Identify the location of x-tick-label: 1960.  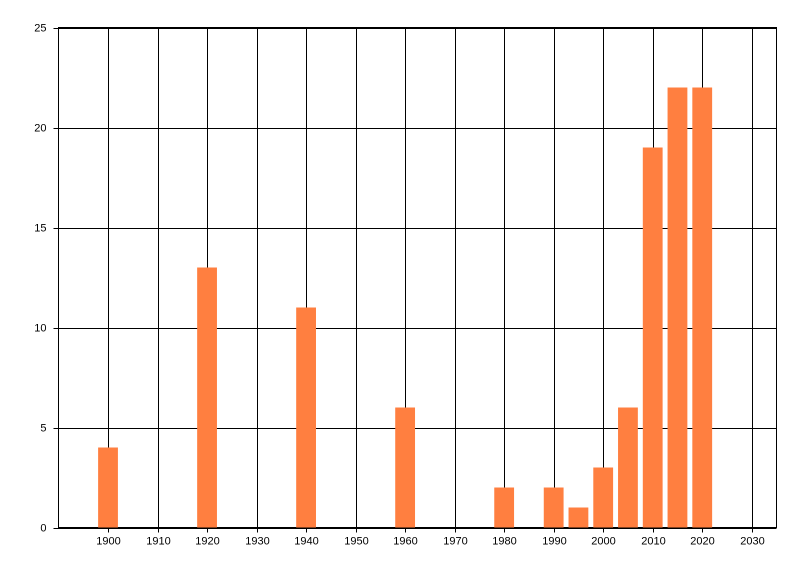
(405, 541).